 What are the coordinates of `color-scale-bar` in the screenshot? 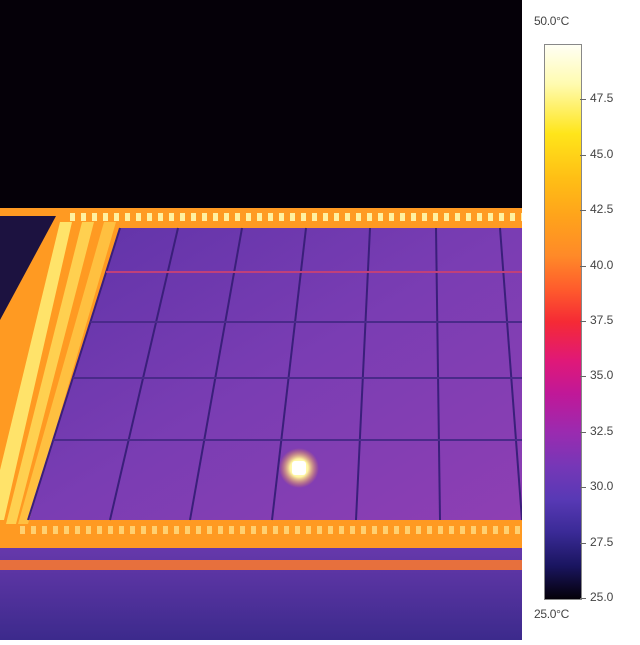 It's located at (563, 322).